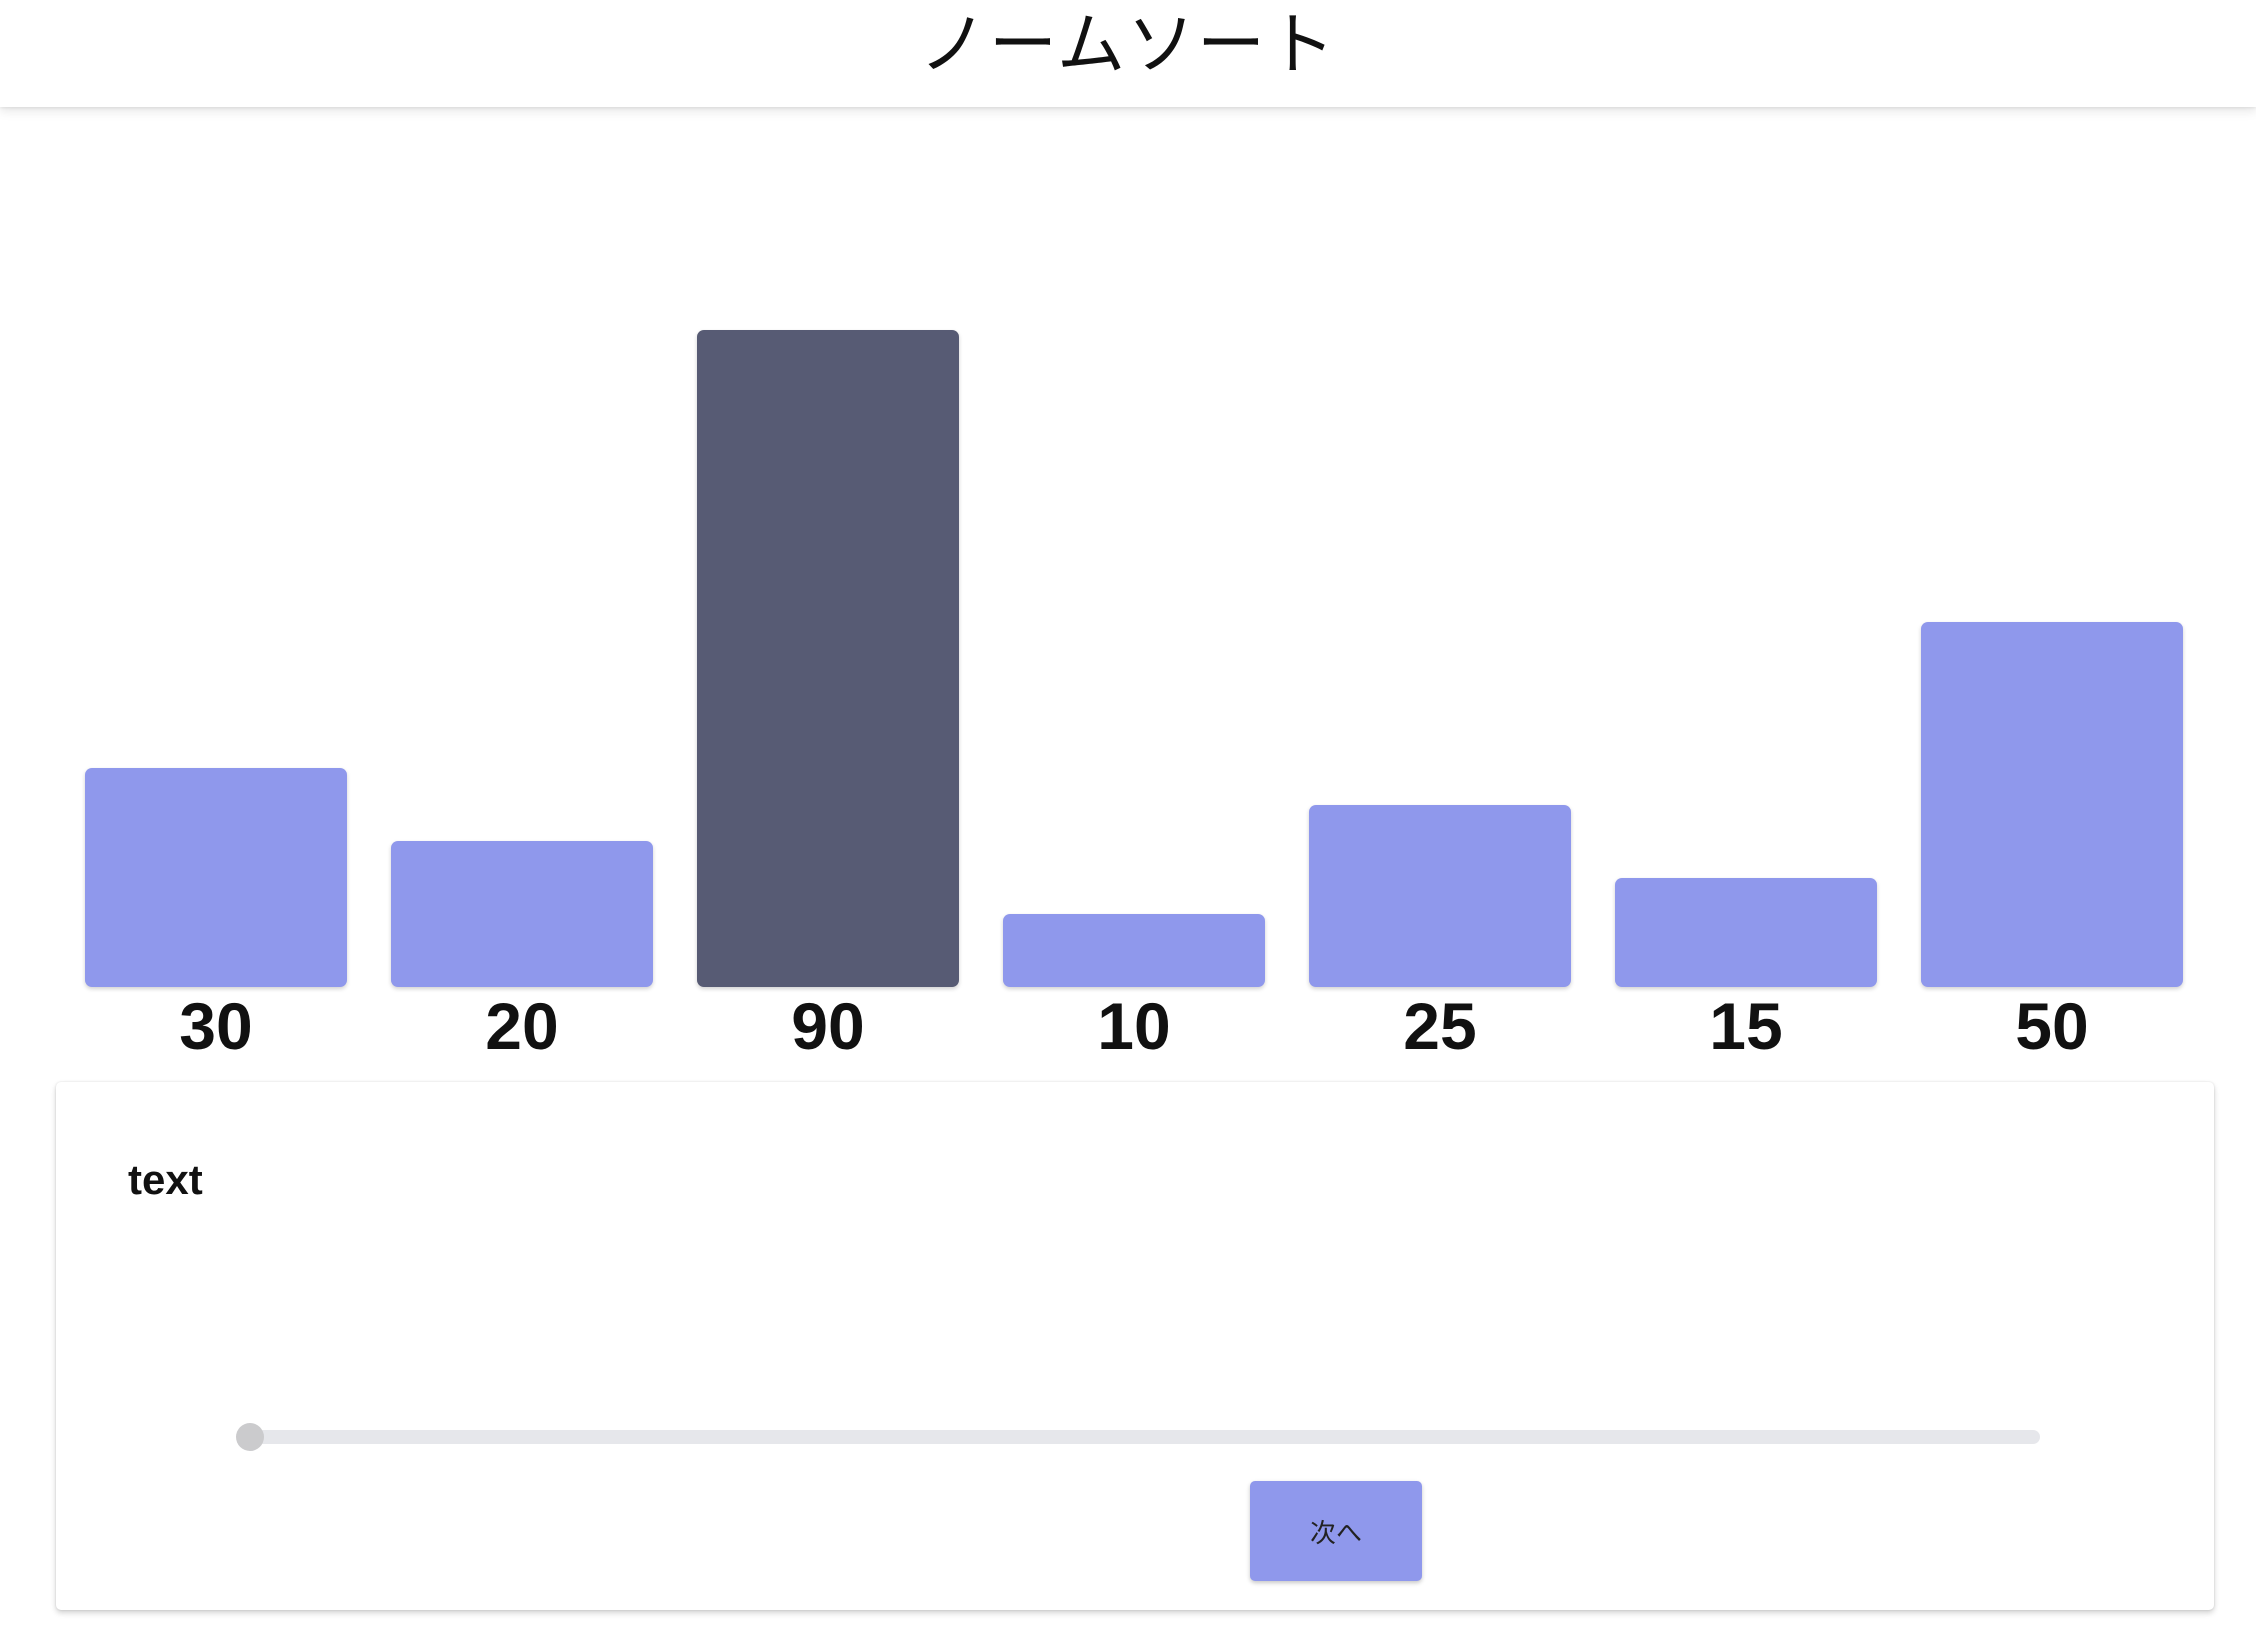 The height and width of the screenshot is (1644, 2256). Describe the element at coordinates (1440, 1026) in the screenshot. I see `bar-value-label: 25` at that location.